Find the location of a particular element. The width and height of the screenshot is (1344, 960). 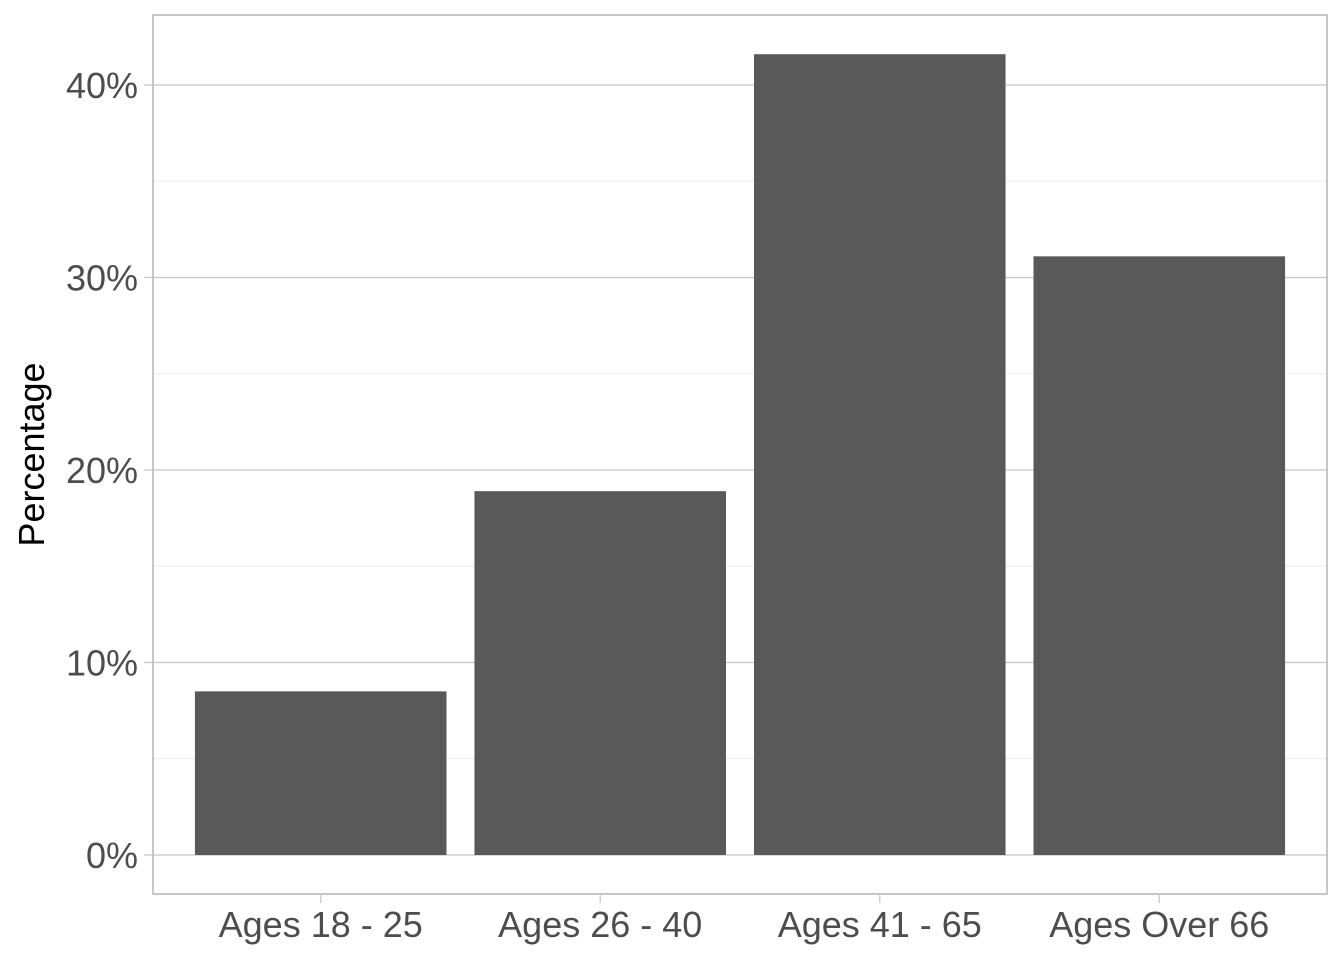

y-tick-label: 20% is located at coordinates (102, 470).